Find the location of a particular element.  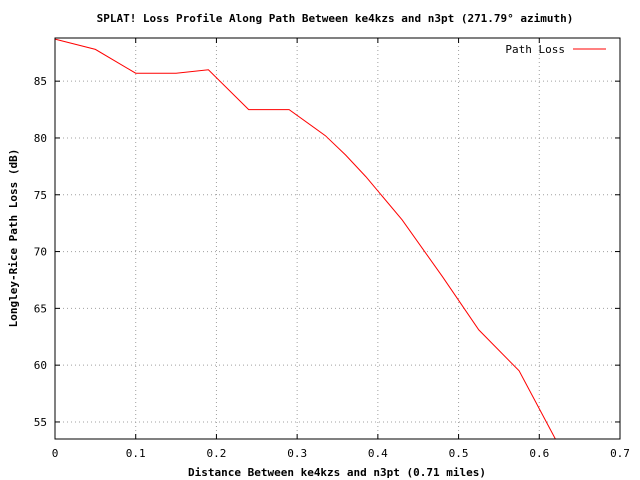

x-tick-label: 0.1 is located at coordinates (136, 453).